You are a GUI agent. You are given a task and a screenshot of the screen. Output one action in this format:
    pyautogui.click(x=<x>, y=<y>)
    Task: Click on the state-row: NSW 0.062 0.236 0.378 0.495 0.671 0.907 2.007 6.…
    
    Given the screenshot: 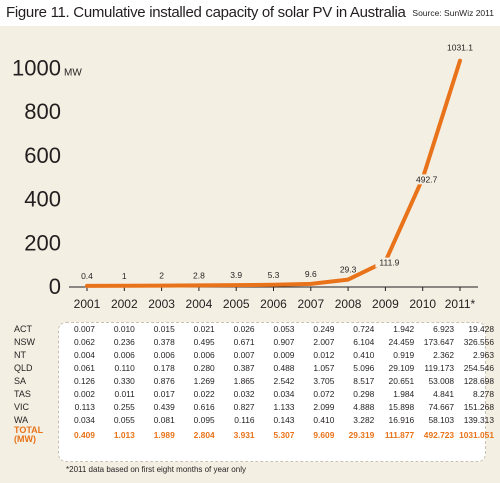 What is the action you would take?
    pyautogui.click(x=254, y=341)
    